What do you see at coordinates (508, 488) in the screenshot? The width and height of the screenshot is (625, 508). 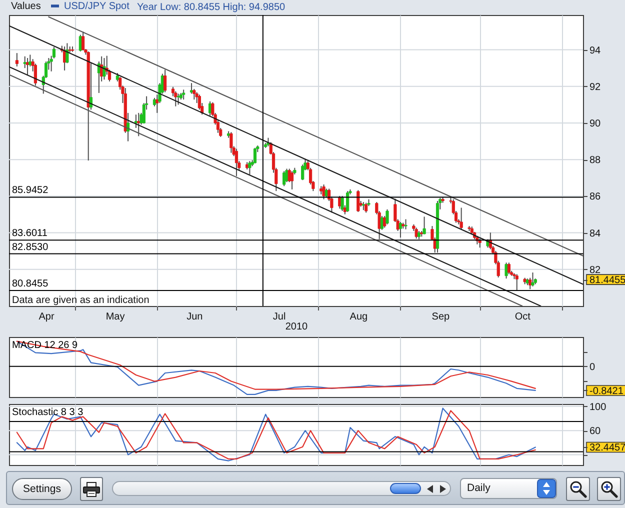 I see `dropdown: Daily` at bounding box center [508, 488].